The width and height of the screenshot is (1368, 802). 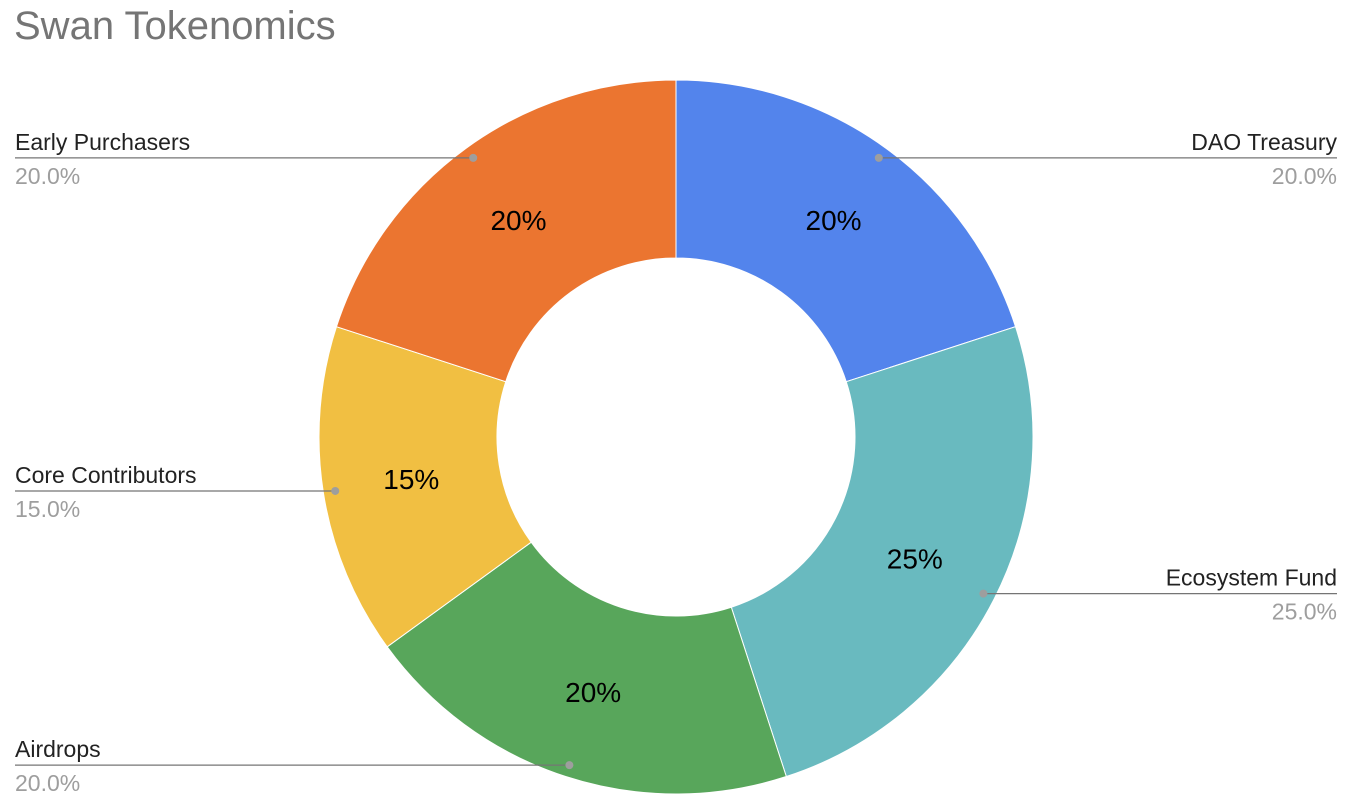 What do you see at coordinates (1304, 176) in the screenshot?
I see `legend-percent-dao-treasury: 20.0%` at bounding box center [1304, 176].